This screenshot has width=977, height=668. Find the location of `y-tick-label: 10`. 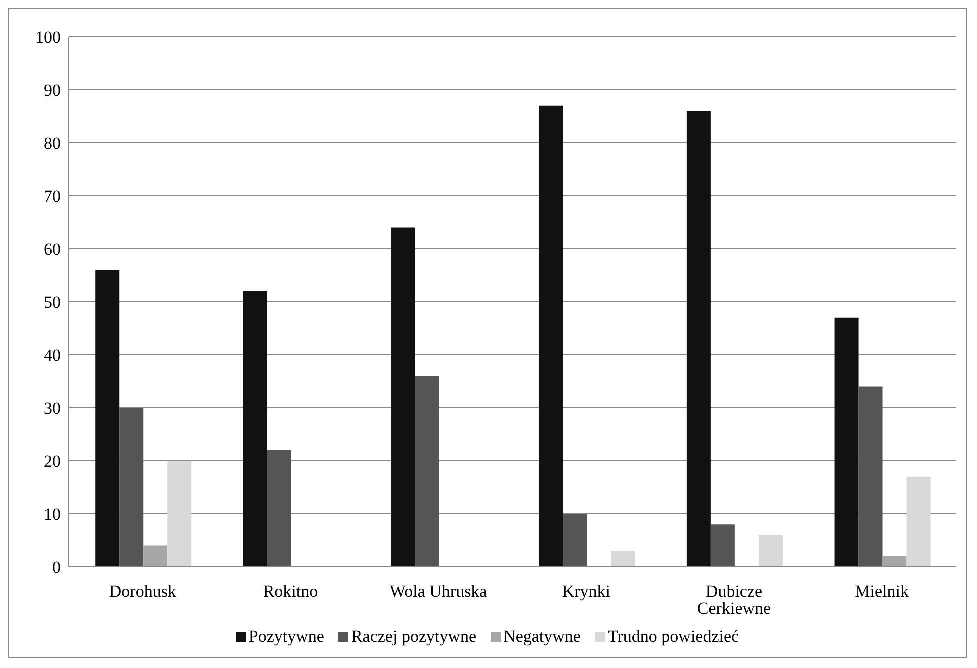

y-tick-label: 10 is located at coordinates (52, 514).